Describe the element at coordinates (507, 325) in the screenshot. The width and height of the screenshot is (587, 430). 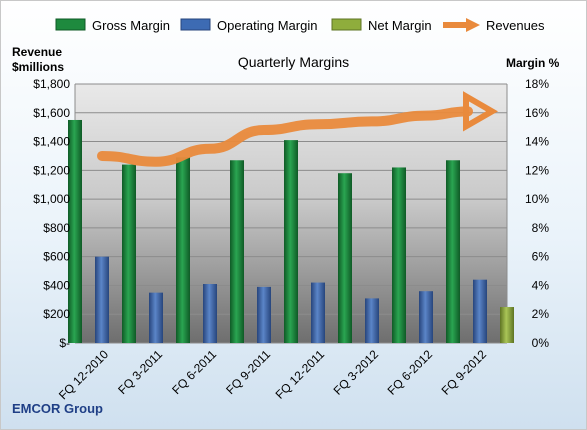
I see `net-margin-bar` at that location.